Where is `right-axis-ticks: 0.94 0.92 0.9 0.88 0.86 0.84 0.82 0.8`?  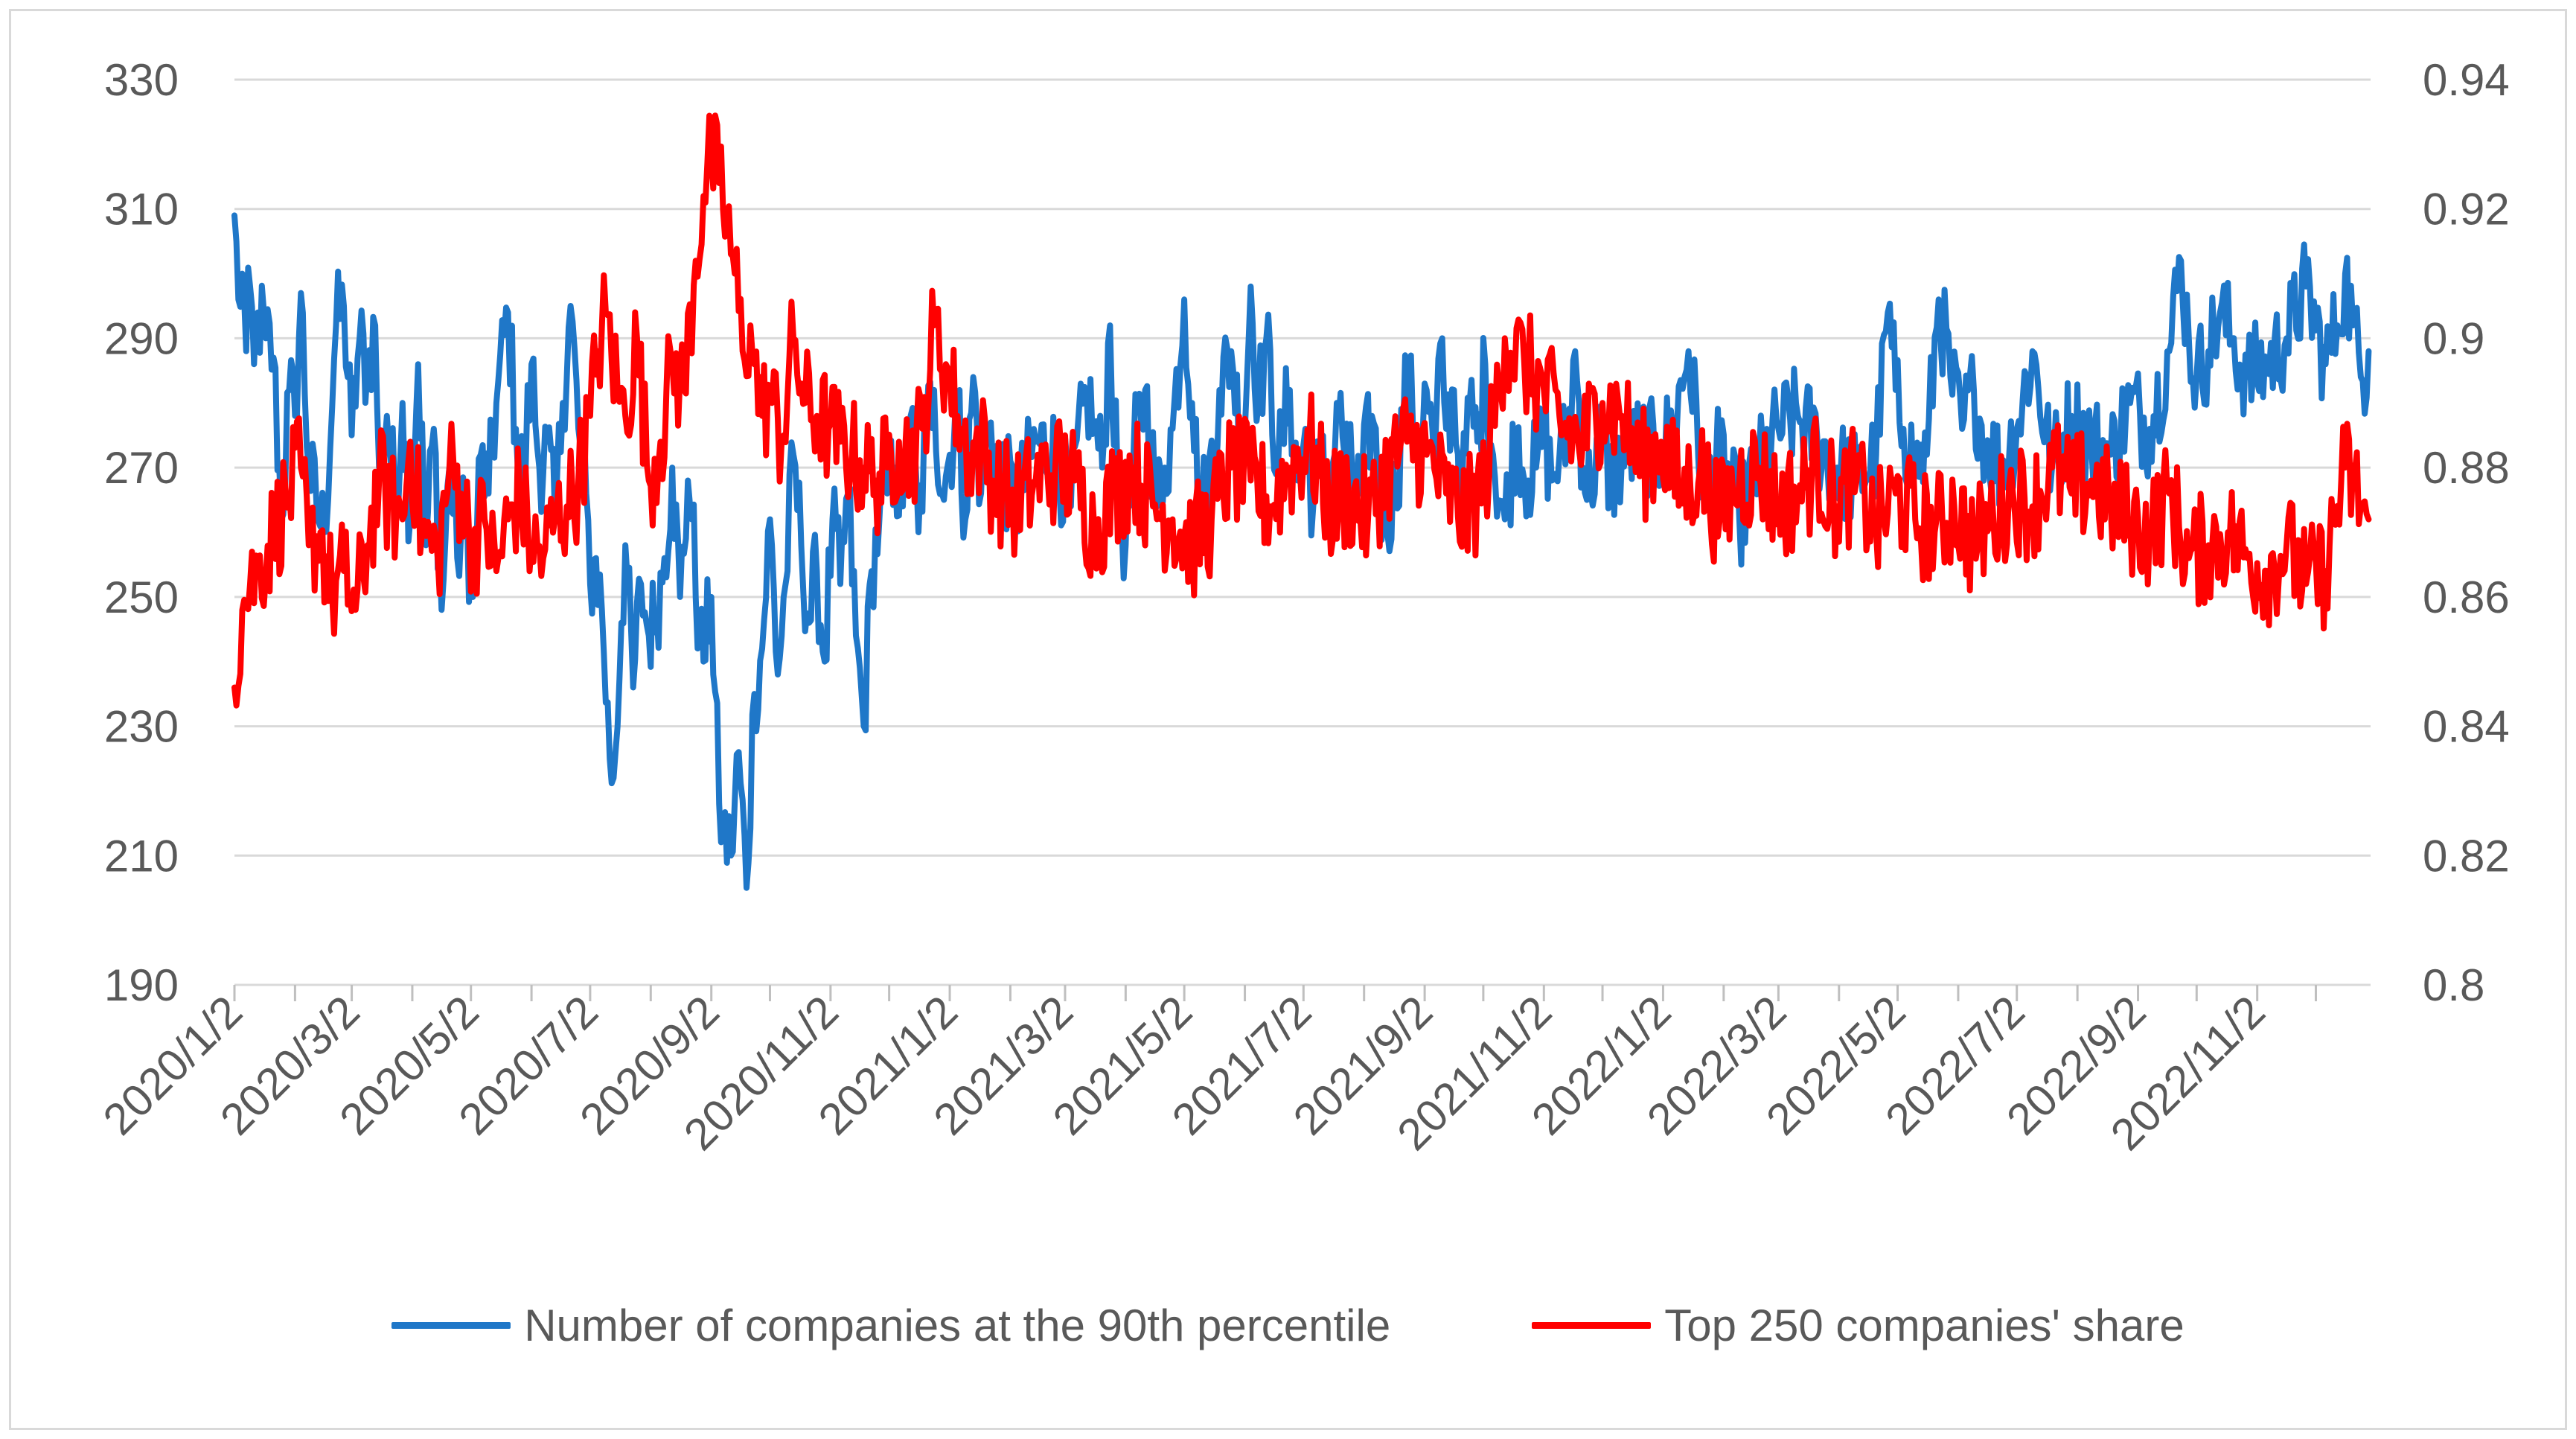
right-axis-ticks: 0.94 0.92 0.9 0.88 0.86 0.84 0.82 0.8 is located at coordinates (2466, 532).